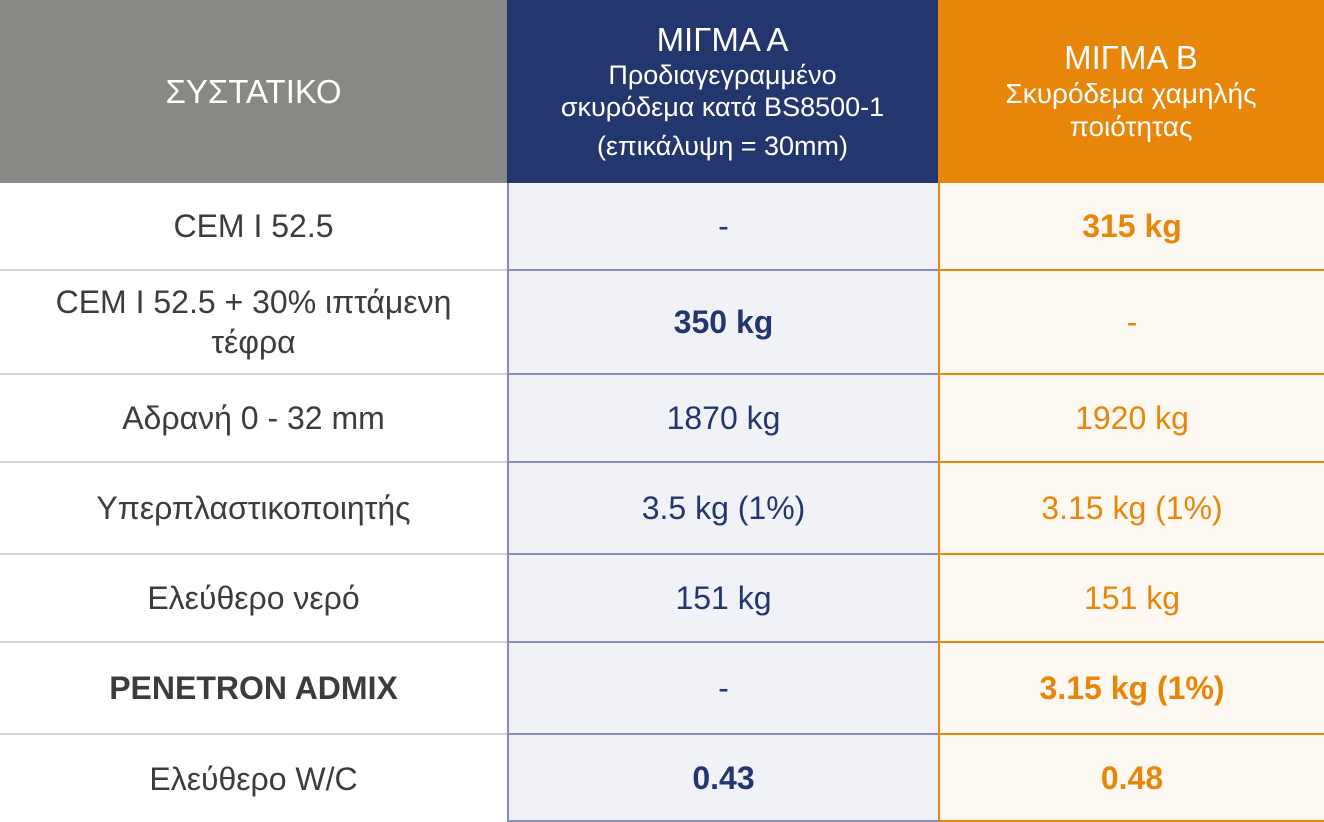 Image resolution: width=1324 pixels, height=822 pixels. What do you see at coordinates (1131, 599) in the screenshot?
I see `row-free-water-mix-b: 151 kg` at bounding box center [1131, 599].